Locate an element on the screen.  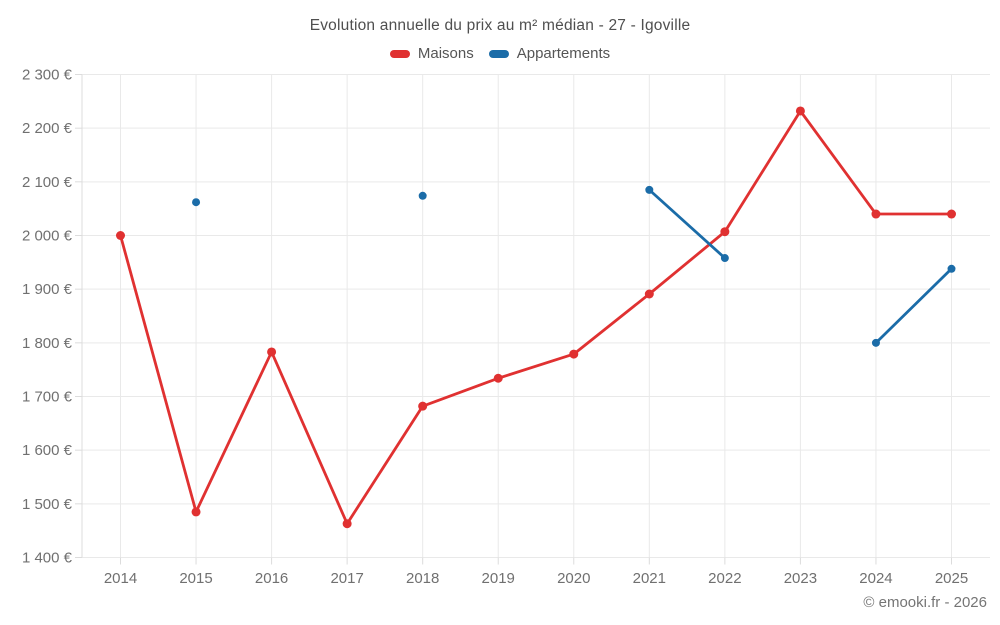
y-tick-label: 1 400 € is located at coordinates (47, 558).